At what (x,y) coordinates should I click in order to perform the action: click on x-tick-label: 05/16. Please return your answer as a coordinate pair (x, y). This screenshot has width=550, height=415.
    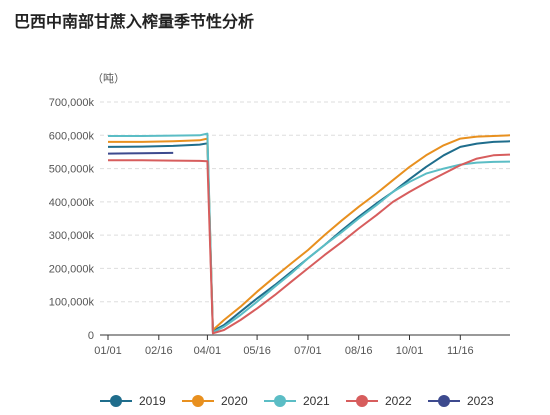
    Looking at the image, I should click on (257, 351).